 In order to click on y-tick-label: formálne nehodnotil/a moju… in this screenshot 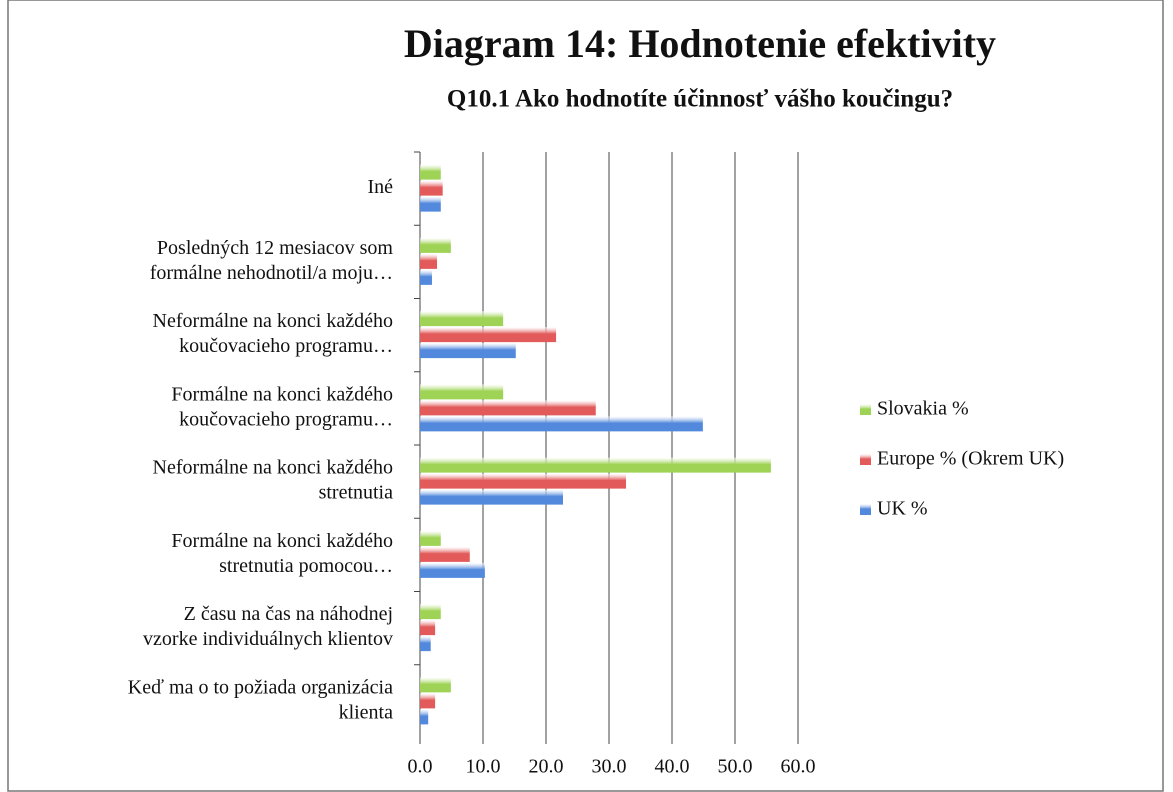, I will do `click(271, 273)`.